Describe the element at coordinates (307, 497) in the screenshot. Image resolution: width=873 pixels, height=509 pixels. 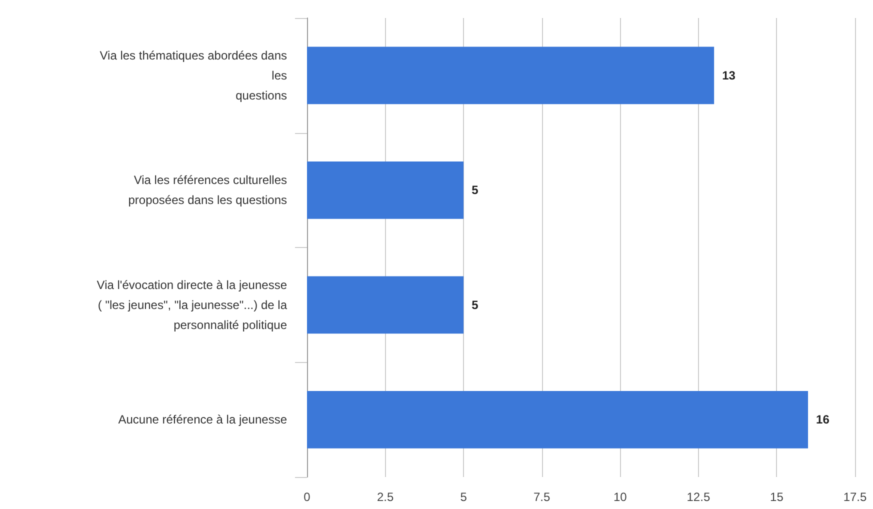
I see `x-tick-label: 0` at that location.